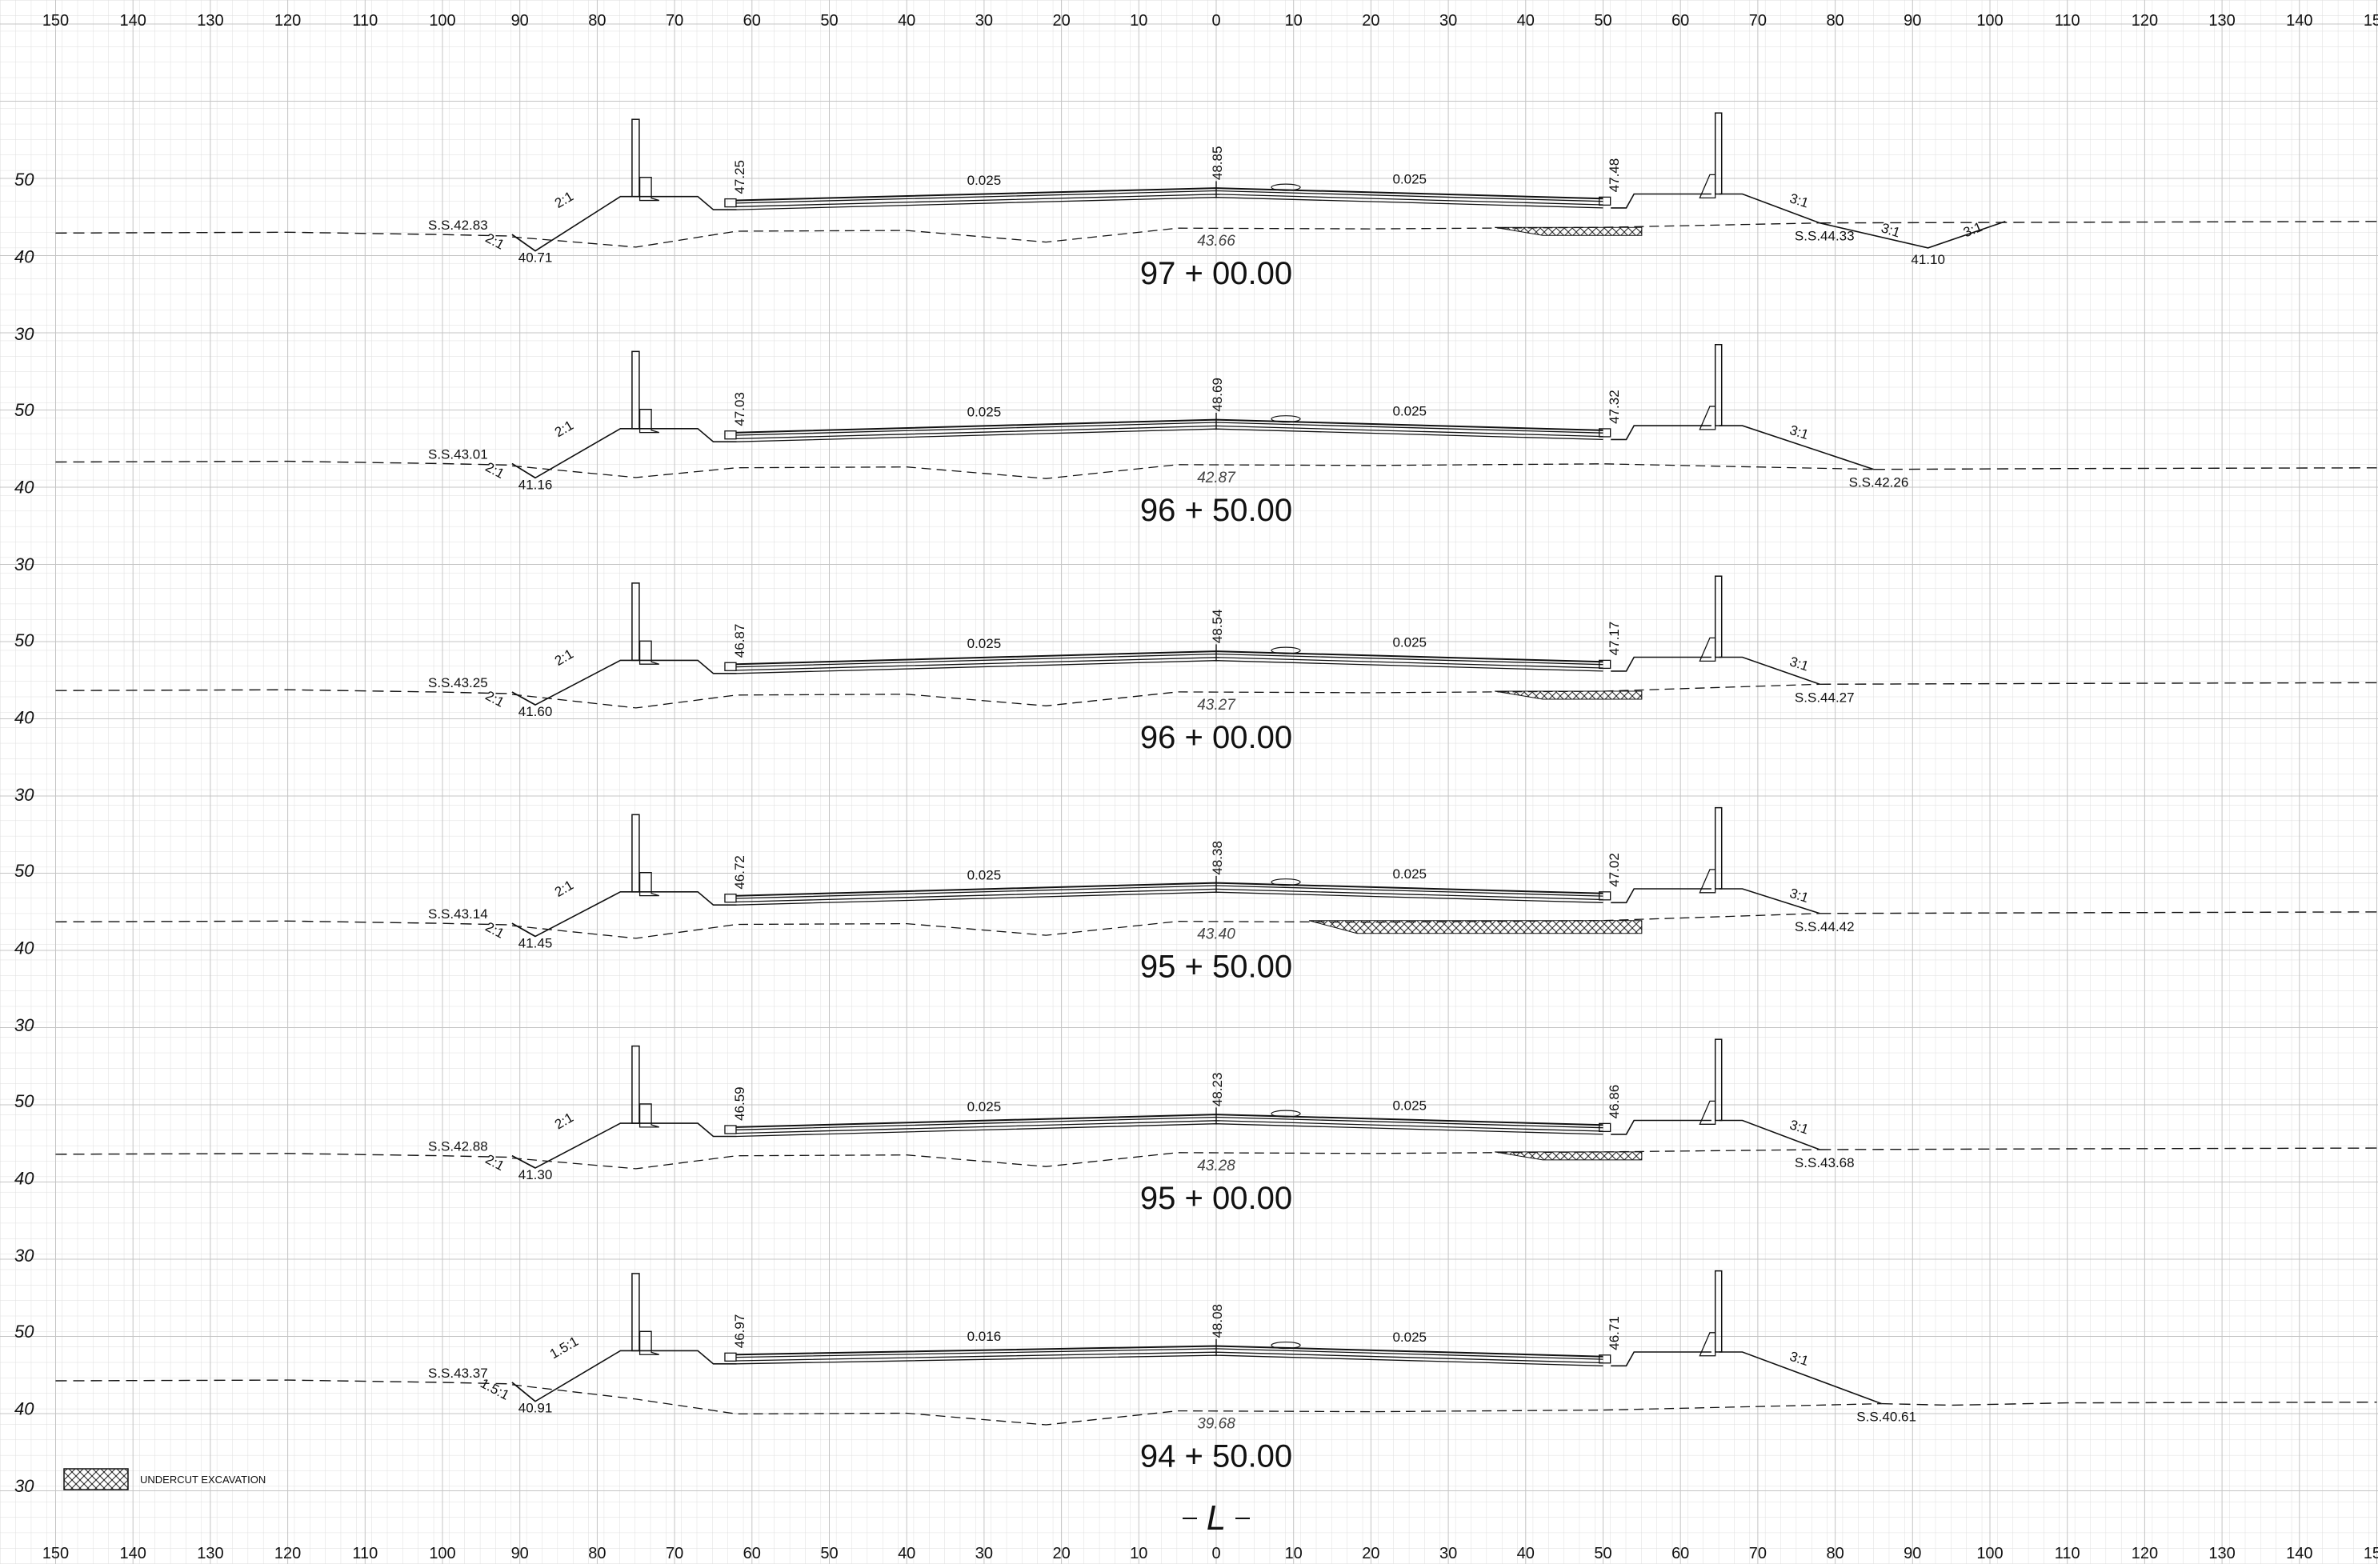 The width and height of the screenshot is (2378, 1568). Describe the element at coordinates (55, 21) in the screenshot. I see `x-tick-top: 150` at that location.